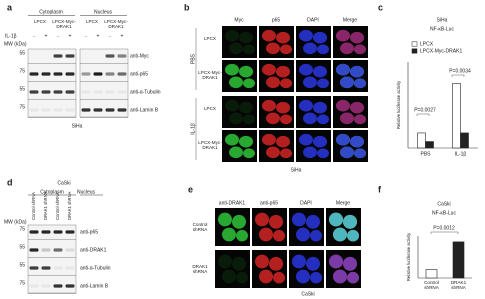 The width and height of the screenshot is (485, 299). What do you see at coordinates (460, 71) in the screenshot?
I see `annotation: P=0.0034` at bounding box center [460, 71].